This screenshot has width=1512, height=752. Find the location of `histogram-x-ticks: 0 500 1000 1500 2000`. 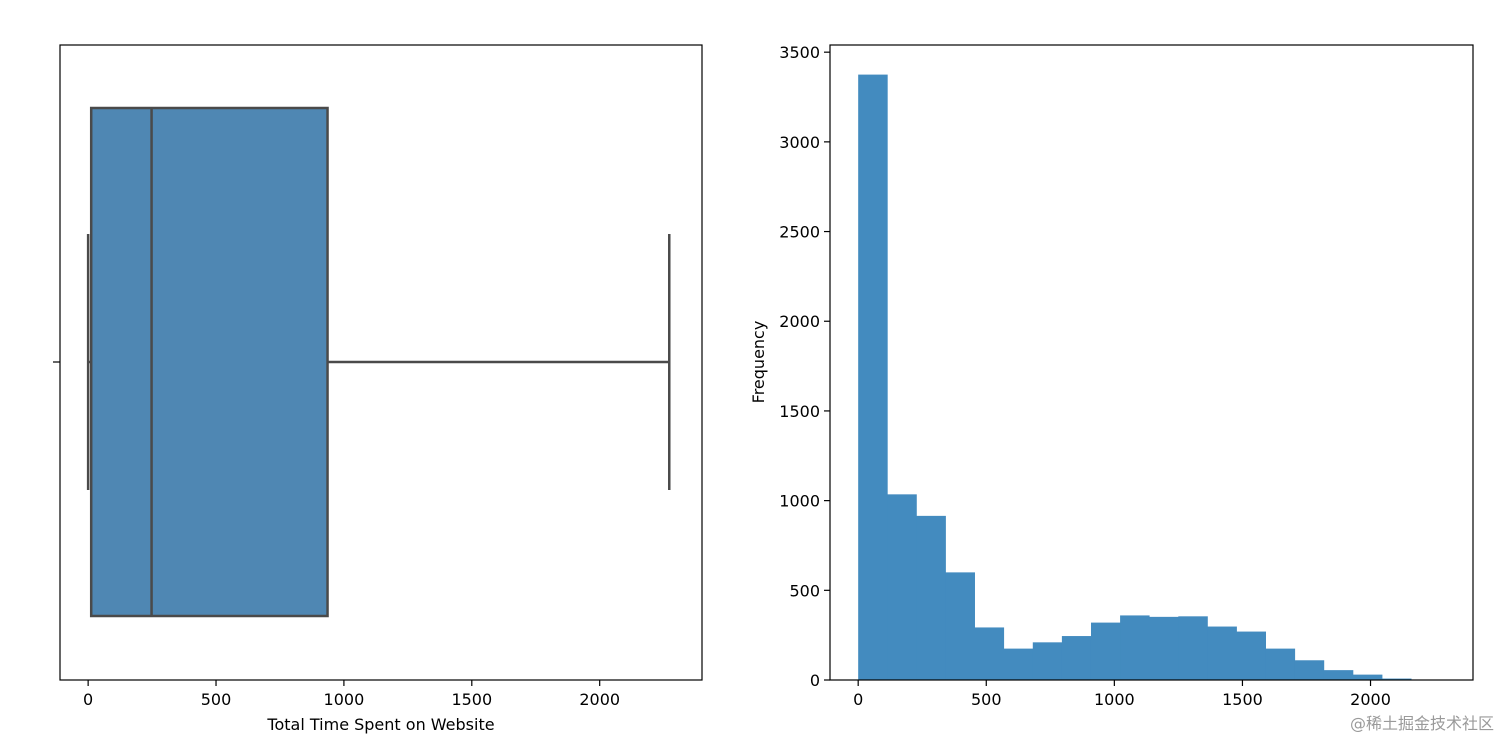

histogram-x-ticks: 0 500 1000 1500 2000 is located at coordinates (1122, 694).